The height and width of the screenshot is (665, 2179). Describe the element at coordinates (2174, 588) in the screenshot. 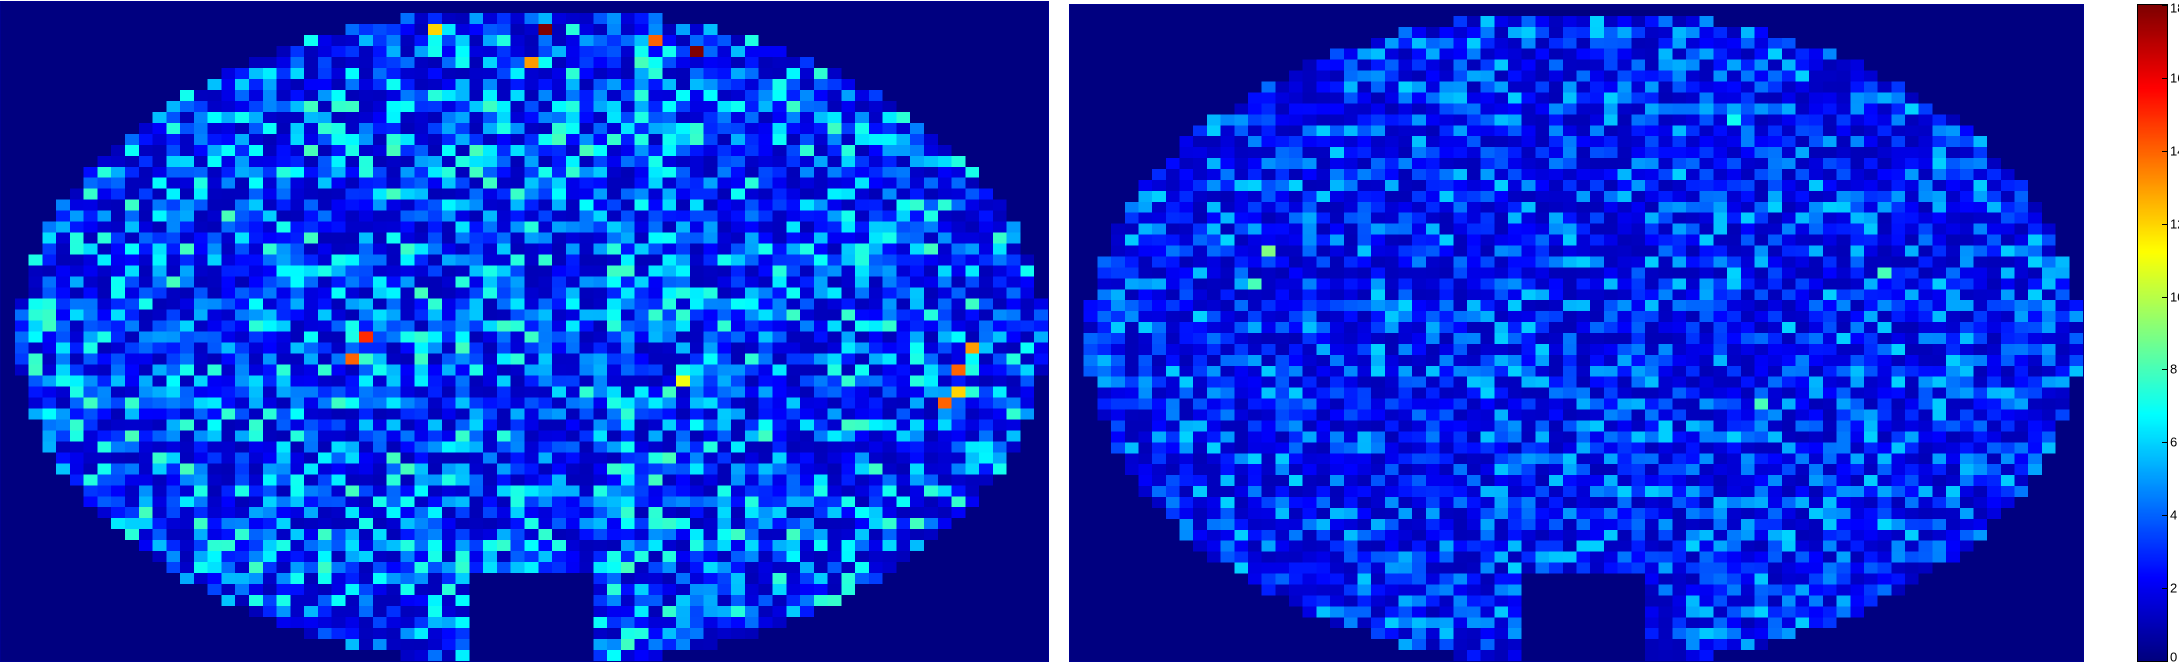

I see `colorbar-tick-label: 2` at that location.